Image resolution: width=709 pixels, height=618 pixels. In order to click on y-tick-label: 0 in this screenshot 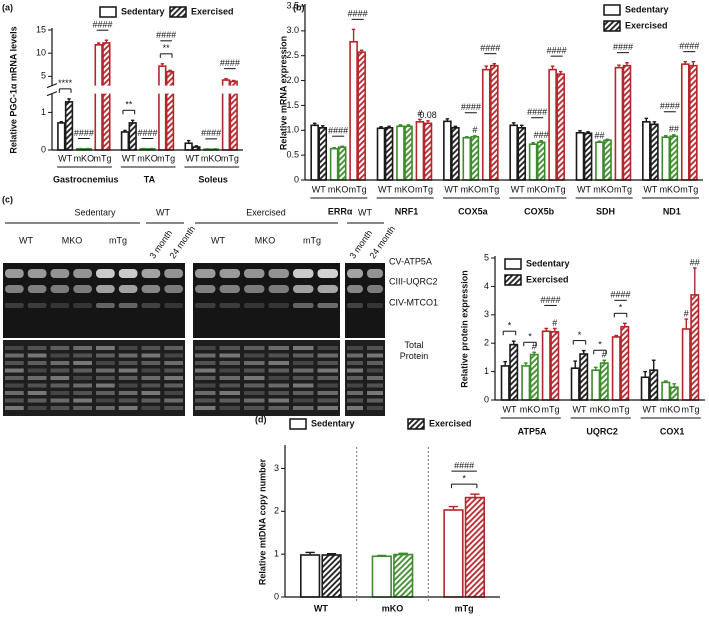, I will do `click(296, 179)`.